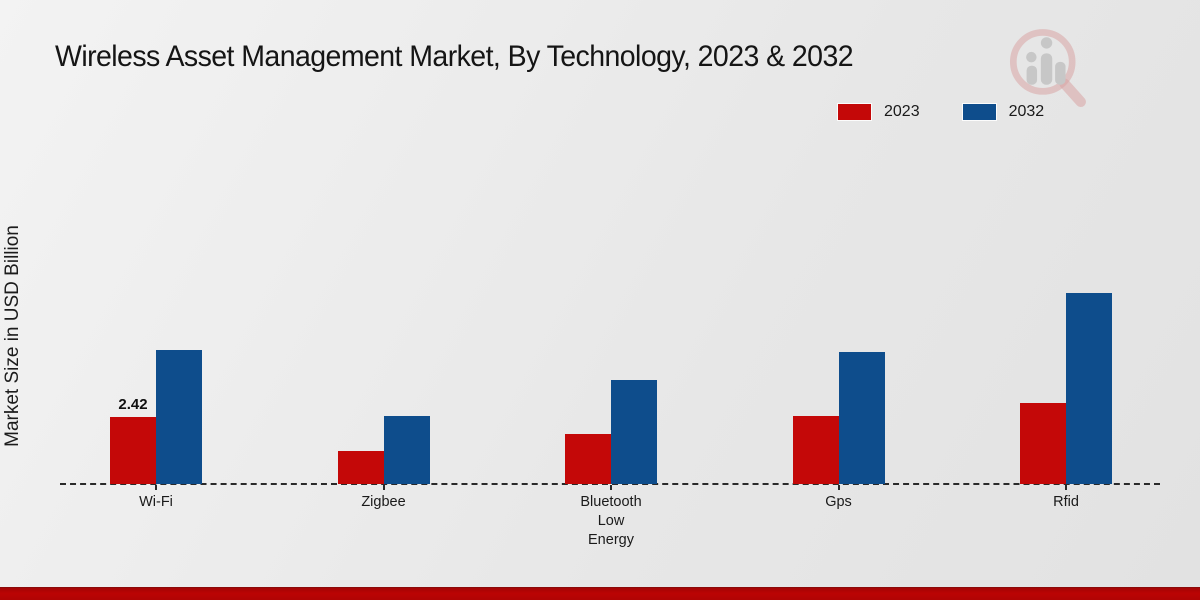  I want to click on bar-2023-bluetooth-low-energy, so click(588, 459).